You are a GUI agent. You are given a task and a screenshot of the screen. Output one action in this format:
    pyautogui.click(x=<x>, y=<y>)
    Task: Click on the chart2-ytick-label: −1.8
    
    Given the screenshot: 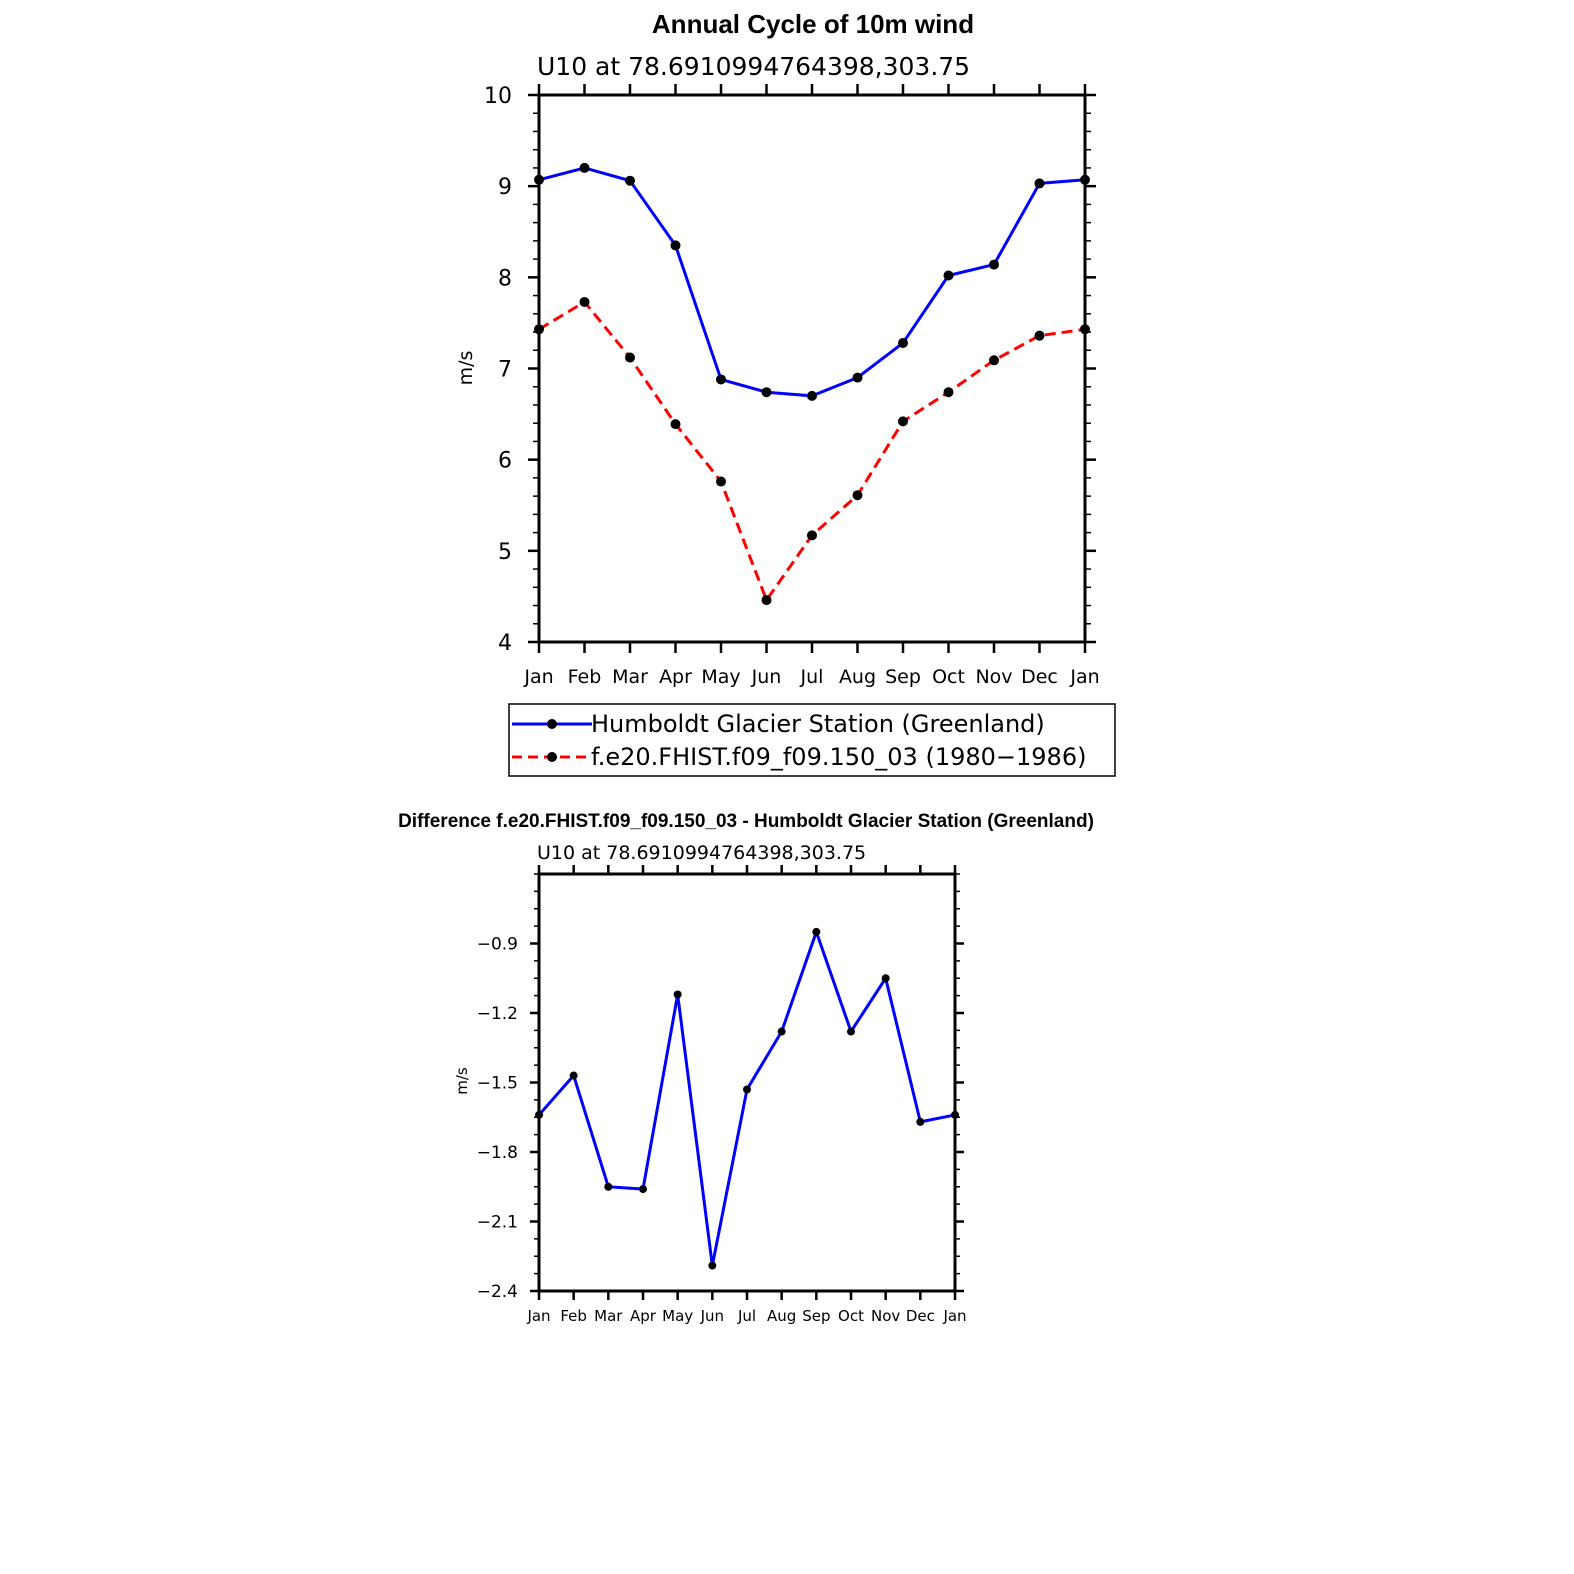 What is the action you would take?
    pyautogui.click(x=497, y=1153)
    